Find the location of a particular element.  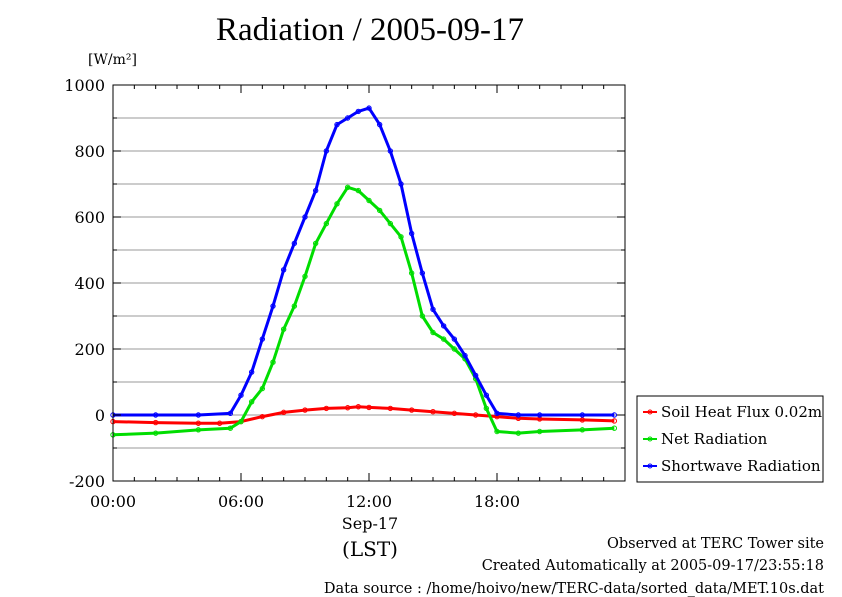

y-tick-label: 600 is located at coordinates (89, 217).